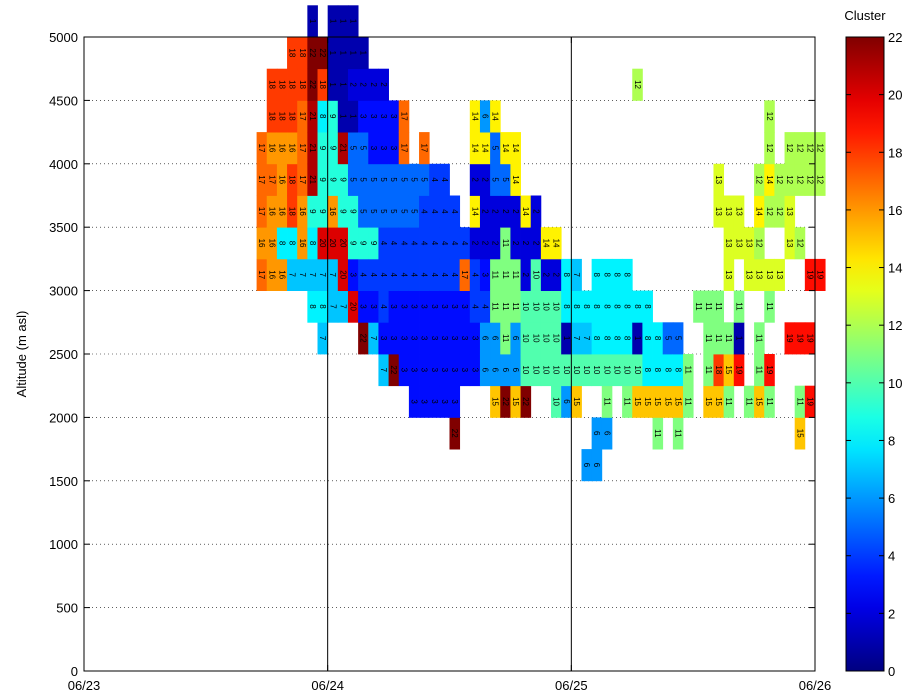 The height and width of the screenshot is (695, 909). Describe the element at coordinates (566, 401) in the screenshot. I see `cell-label: 6` at that location.